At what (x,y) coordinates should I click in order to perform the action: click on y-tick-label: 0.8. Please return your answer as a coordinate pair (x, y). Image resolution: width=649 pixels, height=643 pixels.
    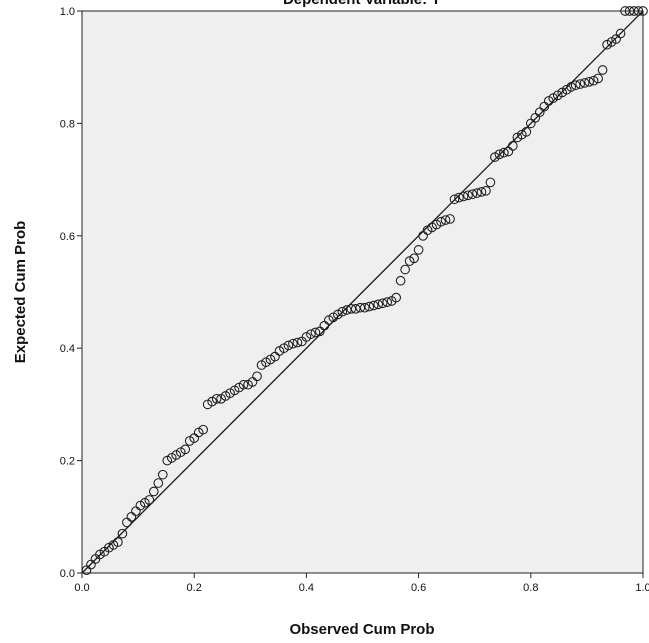
    Looking at the image, I should click on (67, 124).